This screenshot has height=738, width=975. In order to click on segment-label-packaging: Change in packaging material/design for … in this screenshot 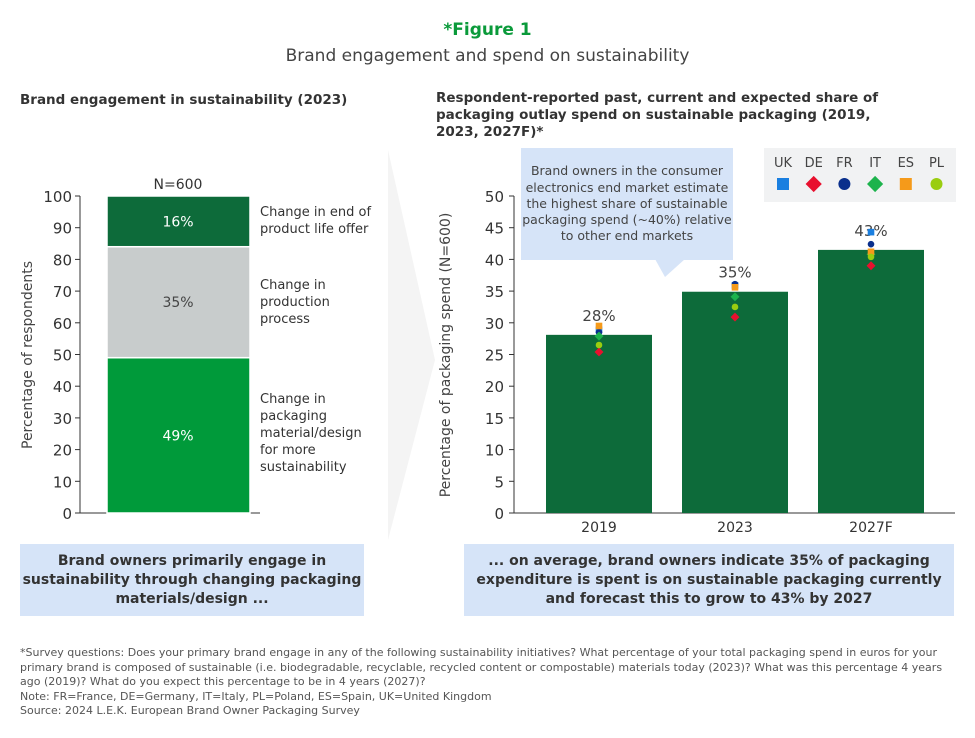, I will do `click(311, 433)`.